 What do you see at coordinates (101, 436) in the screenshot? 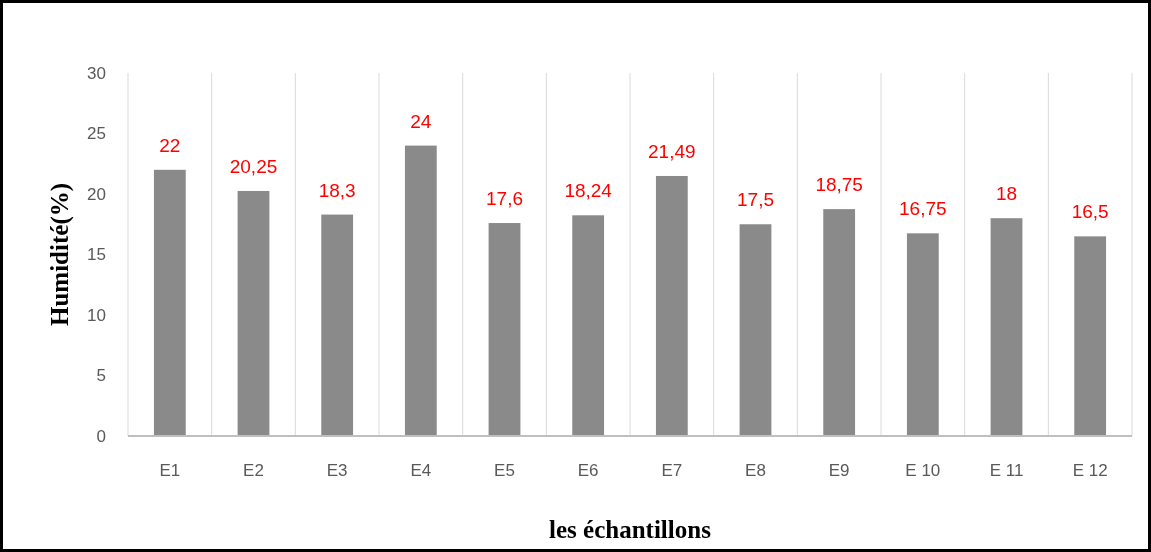
I see `y-tick-label: 0` at bounding box center [101, 436].